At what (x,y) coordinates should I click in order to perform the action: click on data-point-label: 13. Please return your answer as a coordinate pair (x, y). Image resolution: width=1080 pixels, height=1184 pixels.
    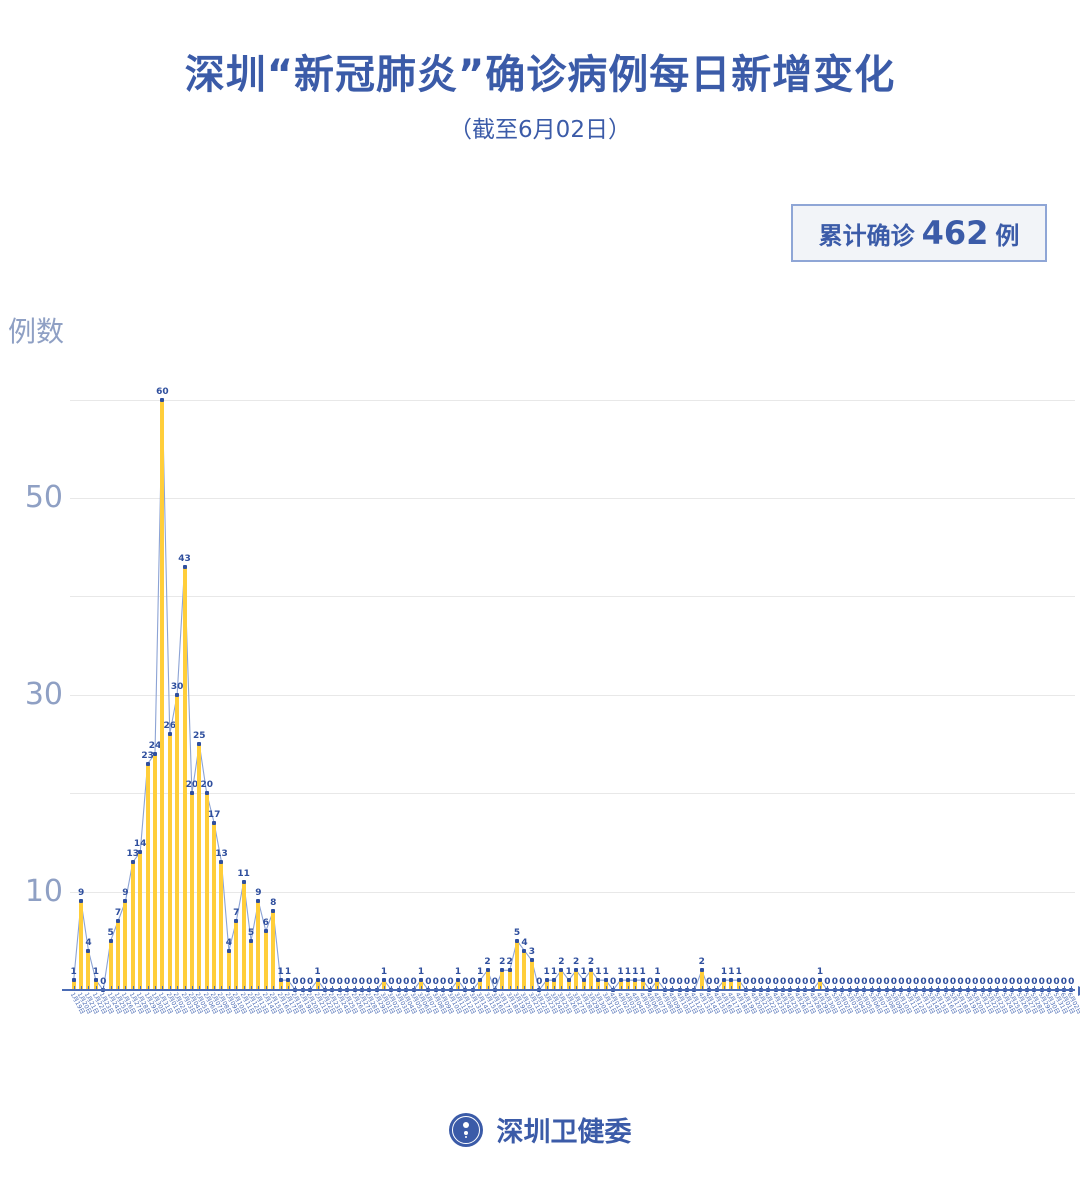
    Looking at the image, I should click on (133, 854).